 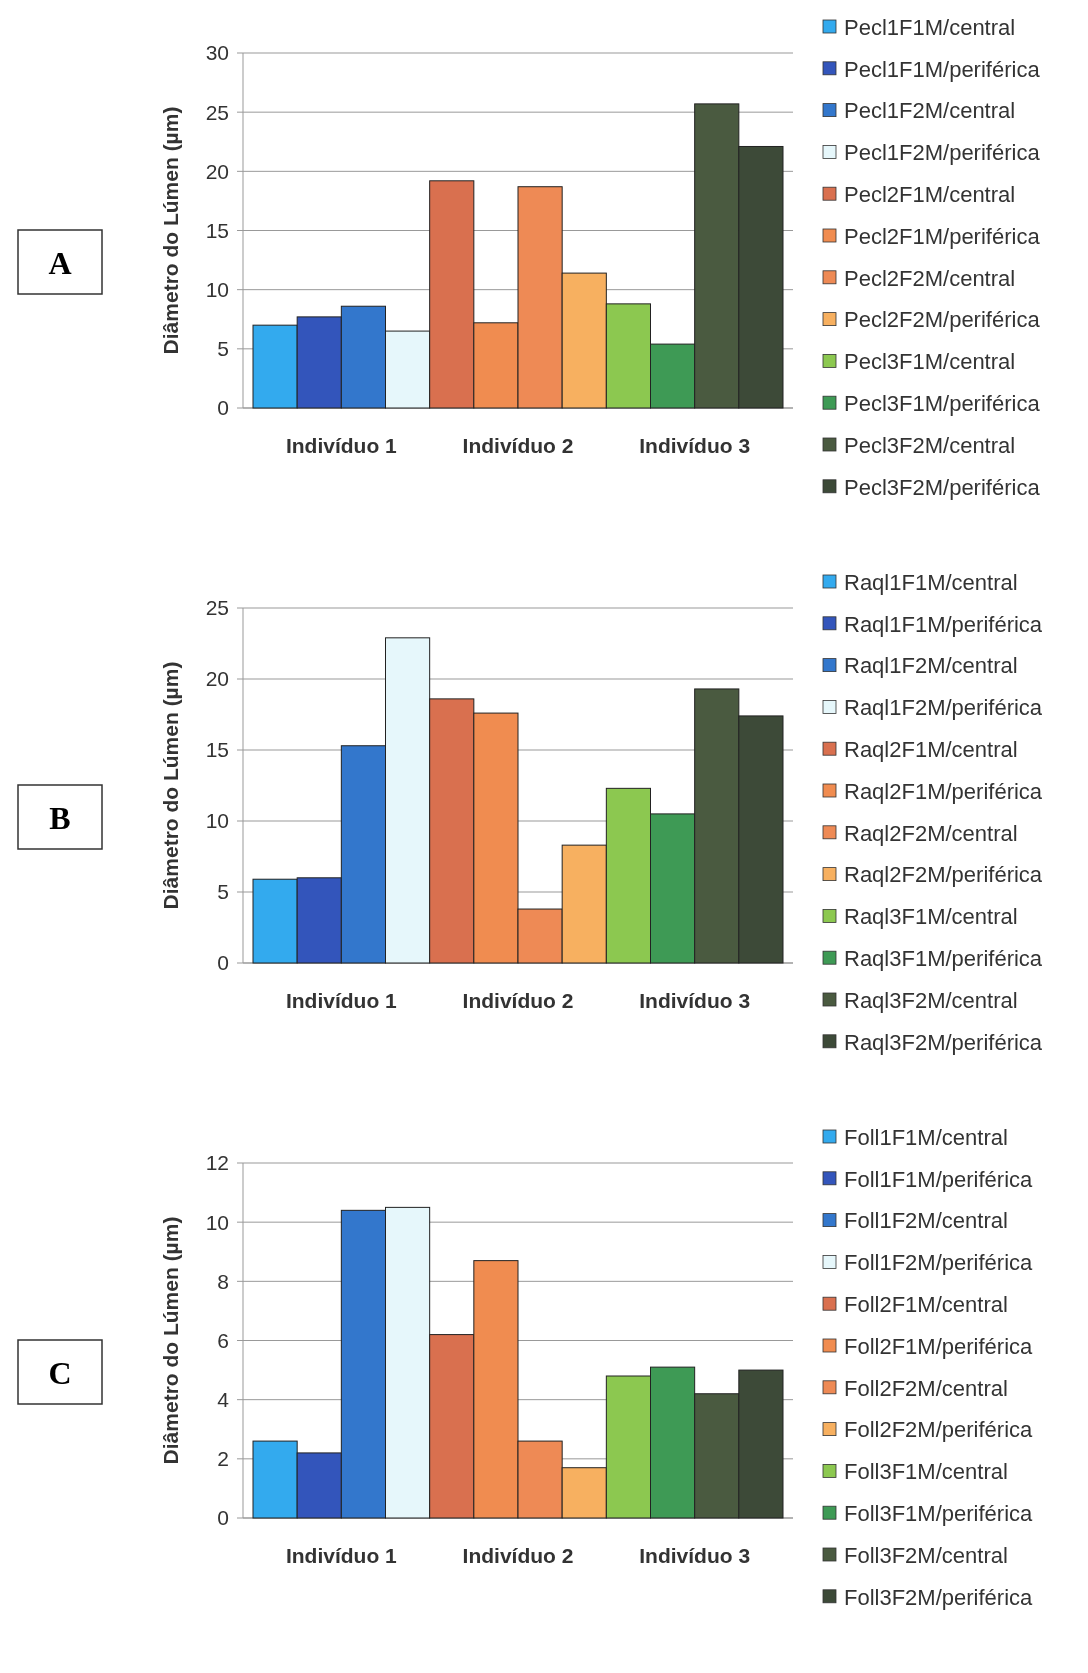 What do you see at coordinates (943, 708) in the screenshot?
I see `legend-label: Raql1F2M/periférica` at bounding box center [943, 708].